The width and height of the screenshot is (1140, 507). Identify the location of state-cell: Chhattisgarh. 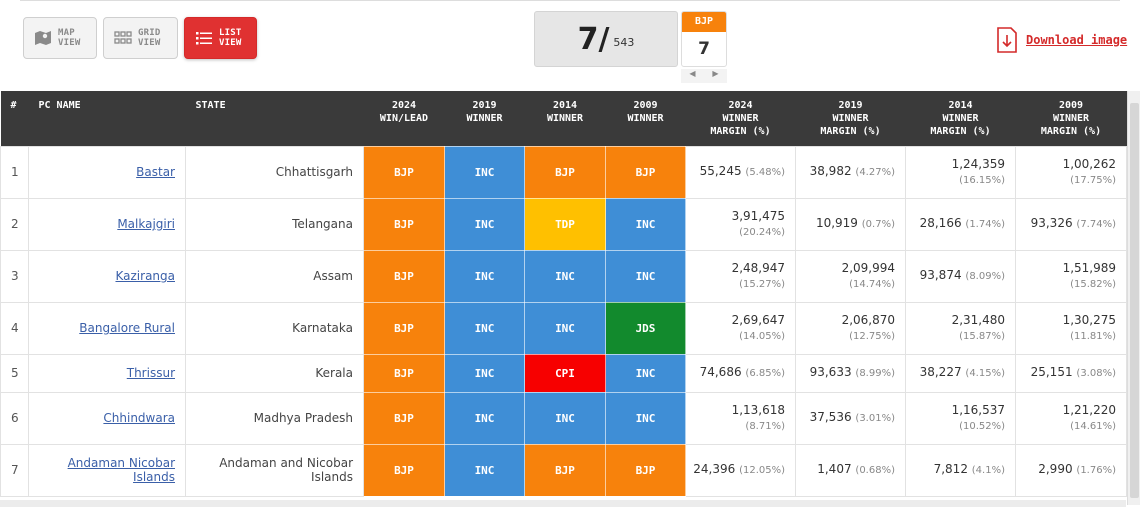
(274, 172).